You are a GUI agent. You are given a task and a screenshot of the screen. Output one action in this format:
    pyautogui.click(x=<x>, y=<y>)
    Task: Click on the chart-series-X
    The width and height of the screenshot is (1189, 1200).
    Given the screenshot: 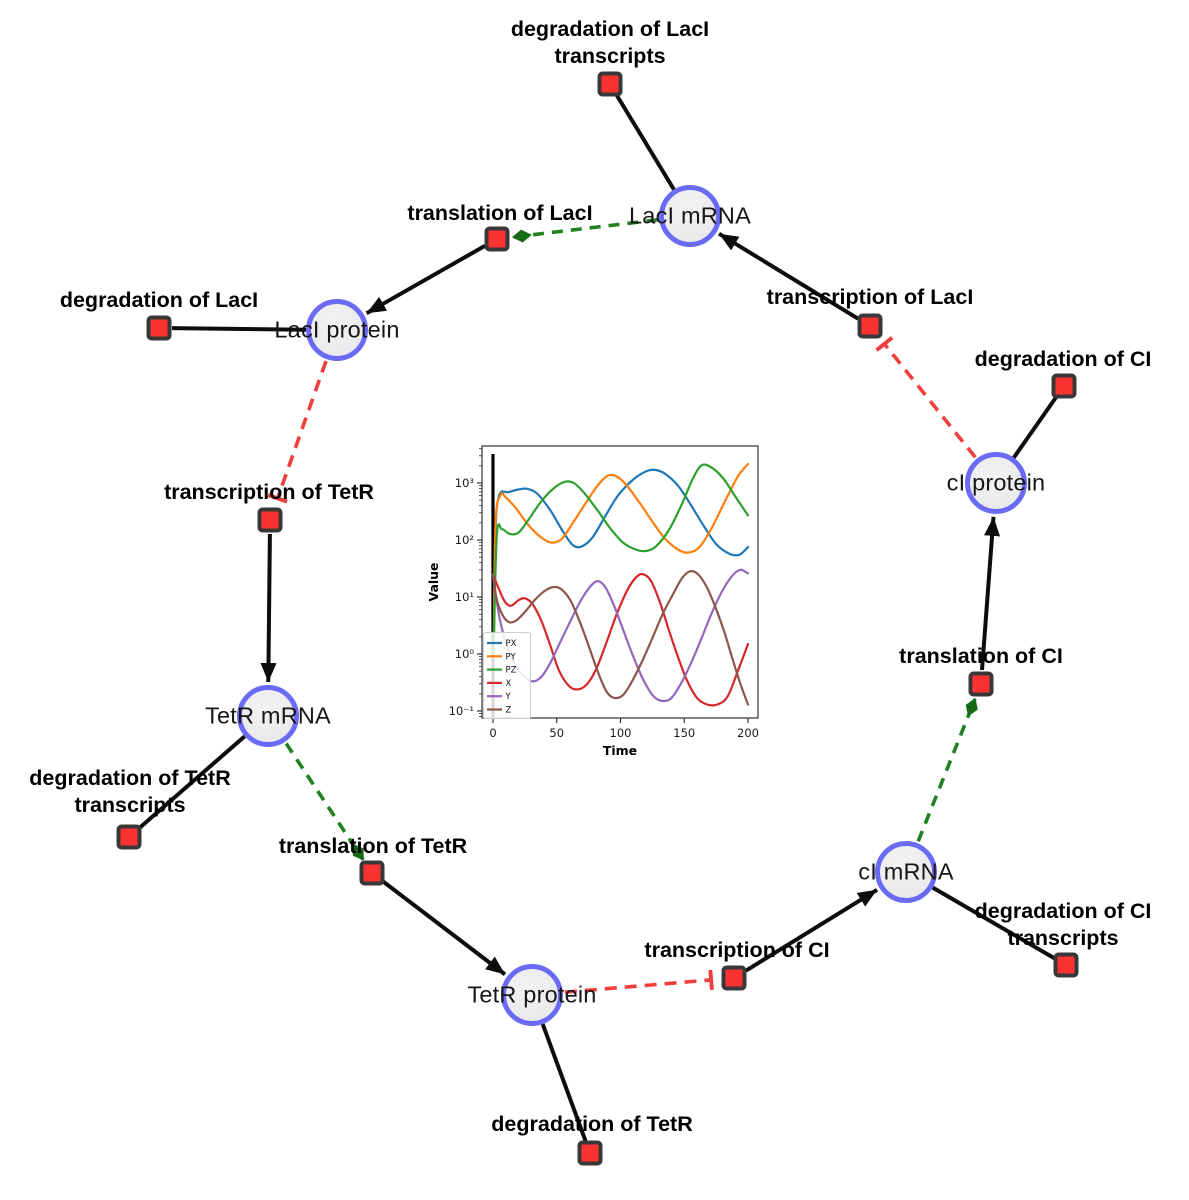 What is the action you would take?
    pyautogui.click(x=620, y=639)
    